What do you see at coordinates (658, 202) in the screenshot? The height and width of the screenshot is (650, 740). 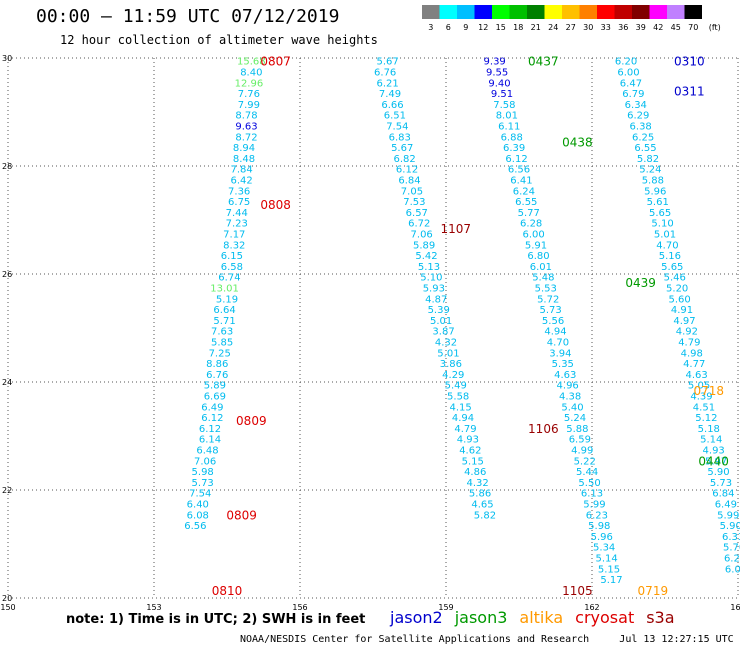 I see `swh-value: 5.61` at bounding box center [658, 202].